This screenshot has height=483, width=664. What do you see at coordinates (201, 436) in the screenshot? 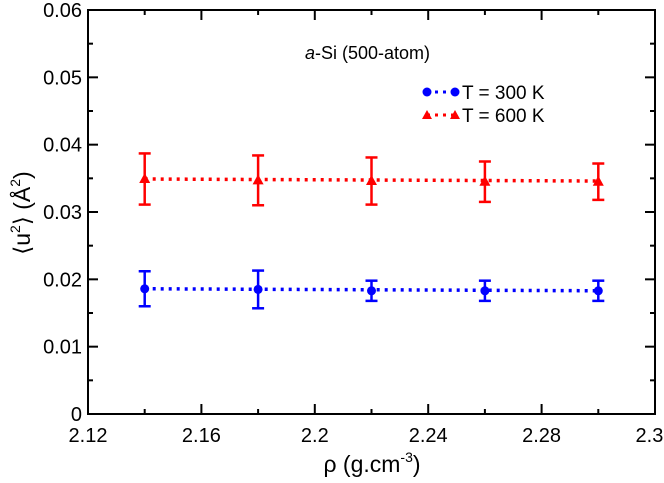
I see `x-tick-label: 2.16` at bounding box center [201, 436].